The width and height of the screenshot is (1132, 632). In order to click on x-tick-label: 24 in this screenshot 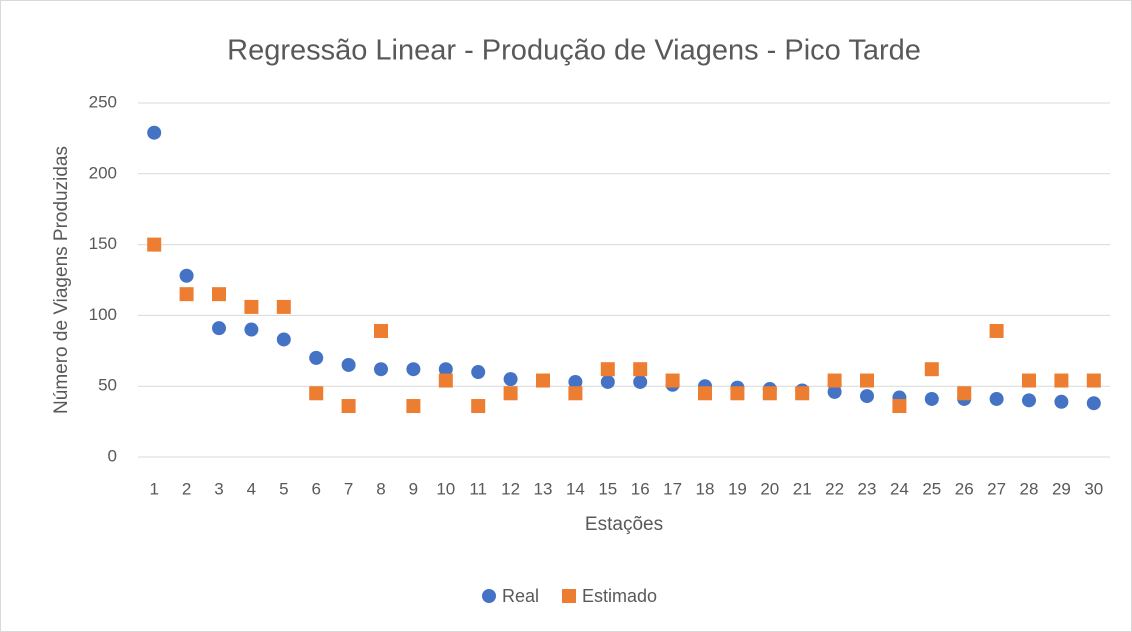, I will do `click(899, 488)`.